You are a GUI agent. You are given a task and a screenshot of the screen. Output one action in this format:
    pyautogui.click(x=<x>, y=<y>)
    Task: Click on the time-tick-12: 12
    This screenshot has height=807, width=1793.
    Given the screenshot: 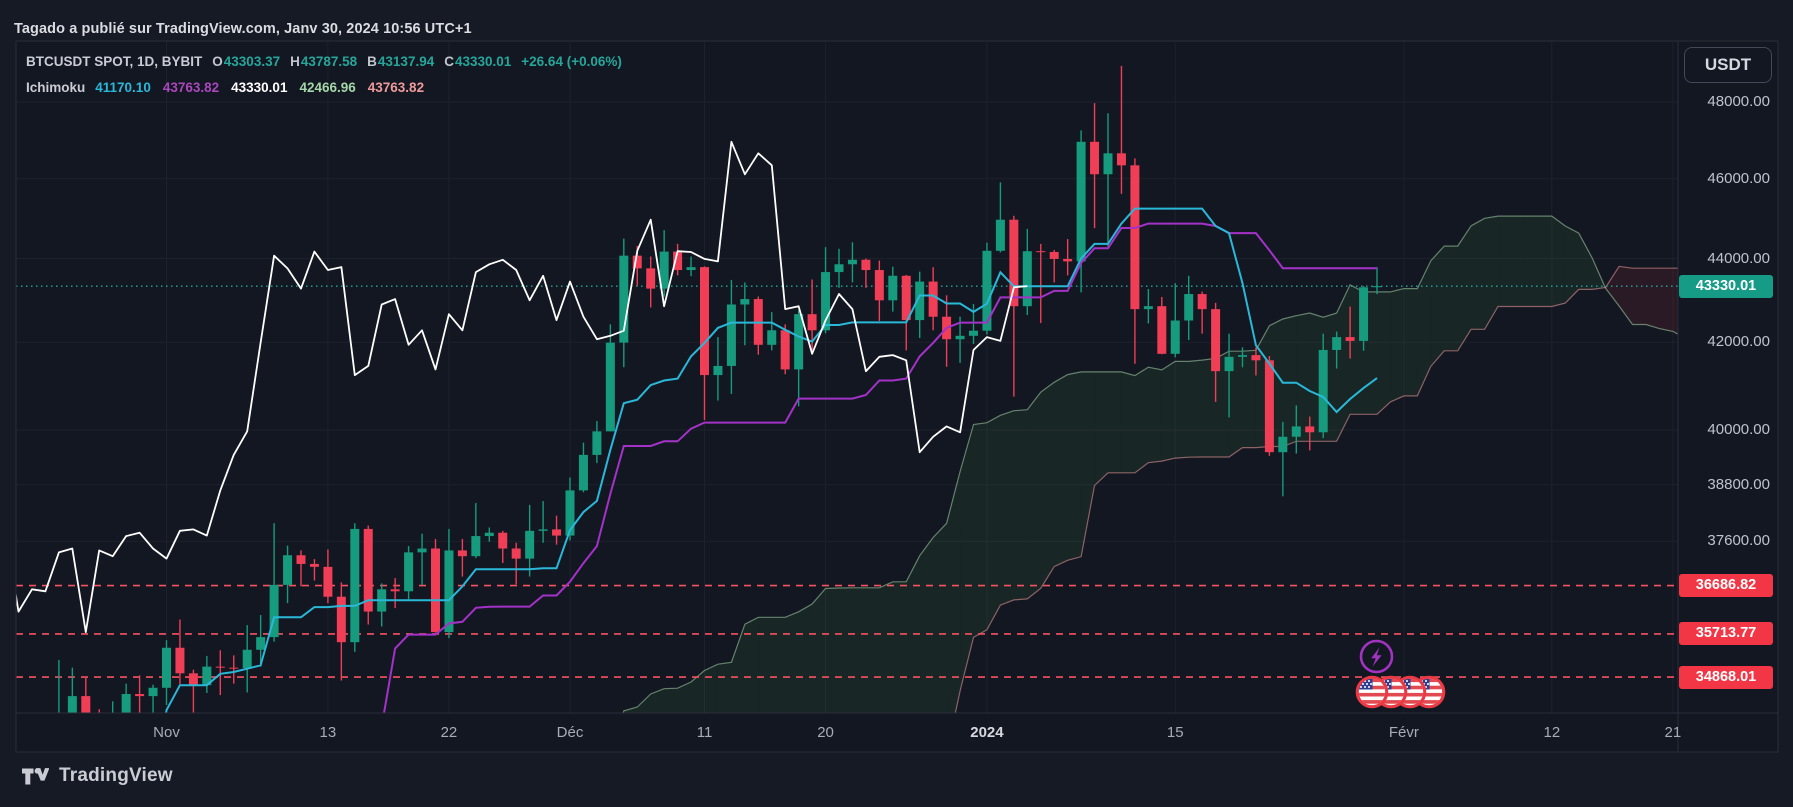 What is the action you would take?
    pyautogui.click(x=1552, y=732)
    